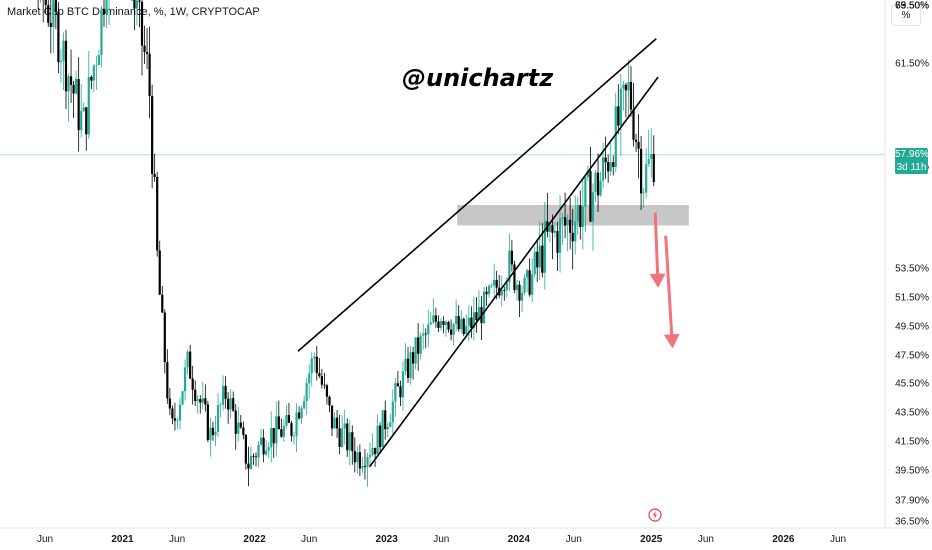 The width and height of the screenshot is (932, 550). I want to click on unit-toggle-button: %, so click(906, 15).